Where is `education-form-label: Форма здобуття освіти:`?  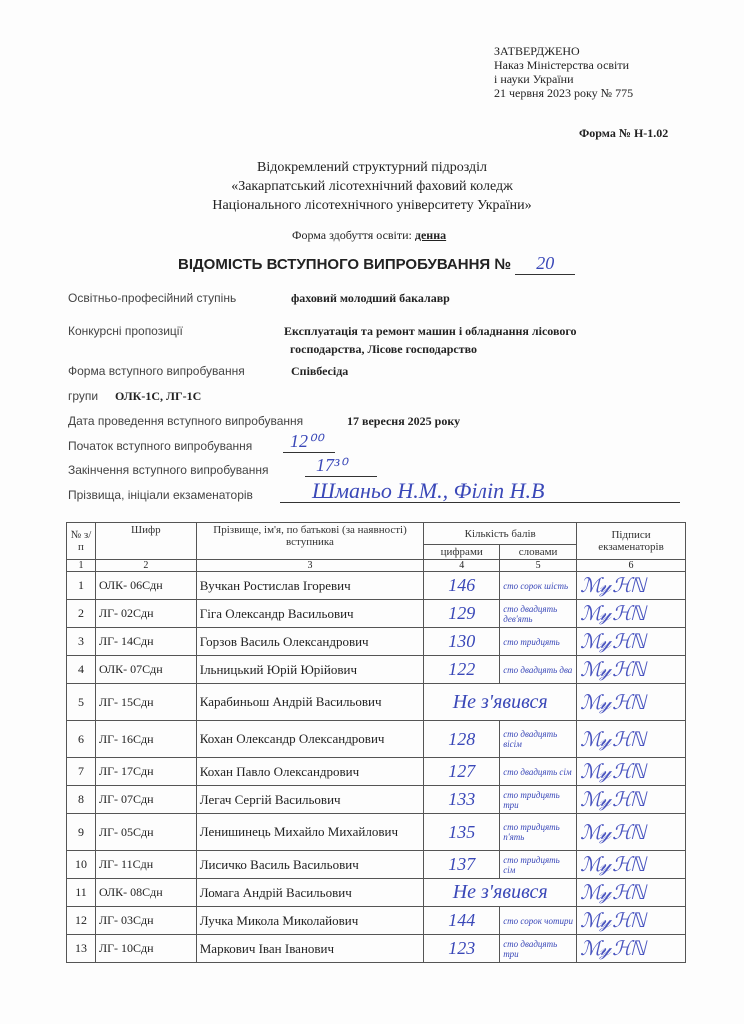
education-form-label: Форма здобуття освіти: is located at coordinates (352, 235).